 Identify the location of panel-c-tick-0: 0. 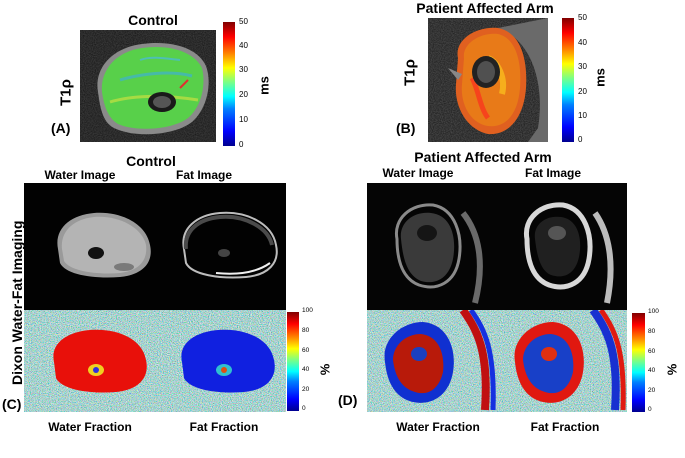
(304, 408).